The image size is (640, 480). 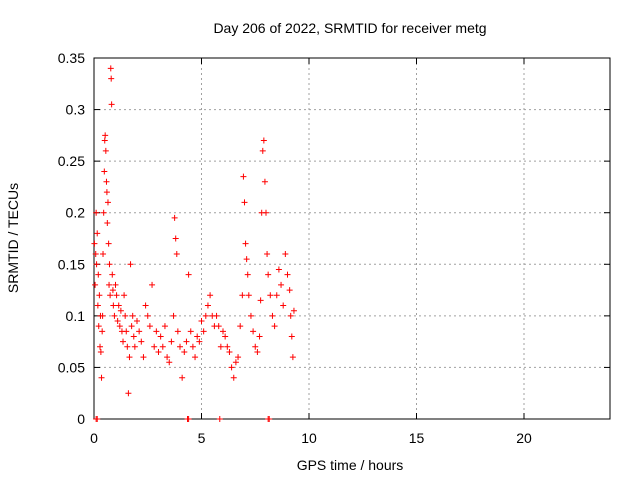 What do you see at coordinates (417, 438) in the screenshot?
I see `x-tick-label: 15` at bounding box center [417, 438].